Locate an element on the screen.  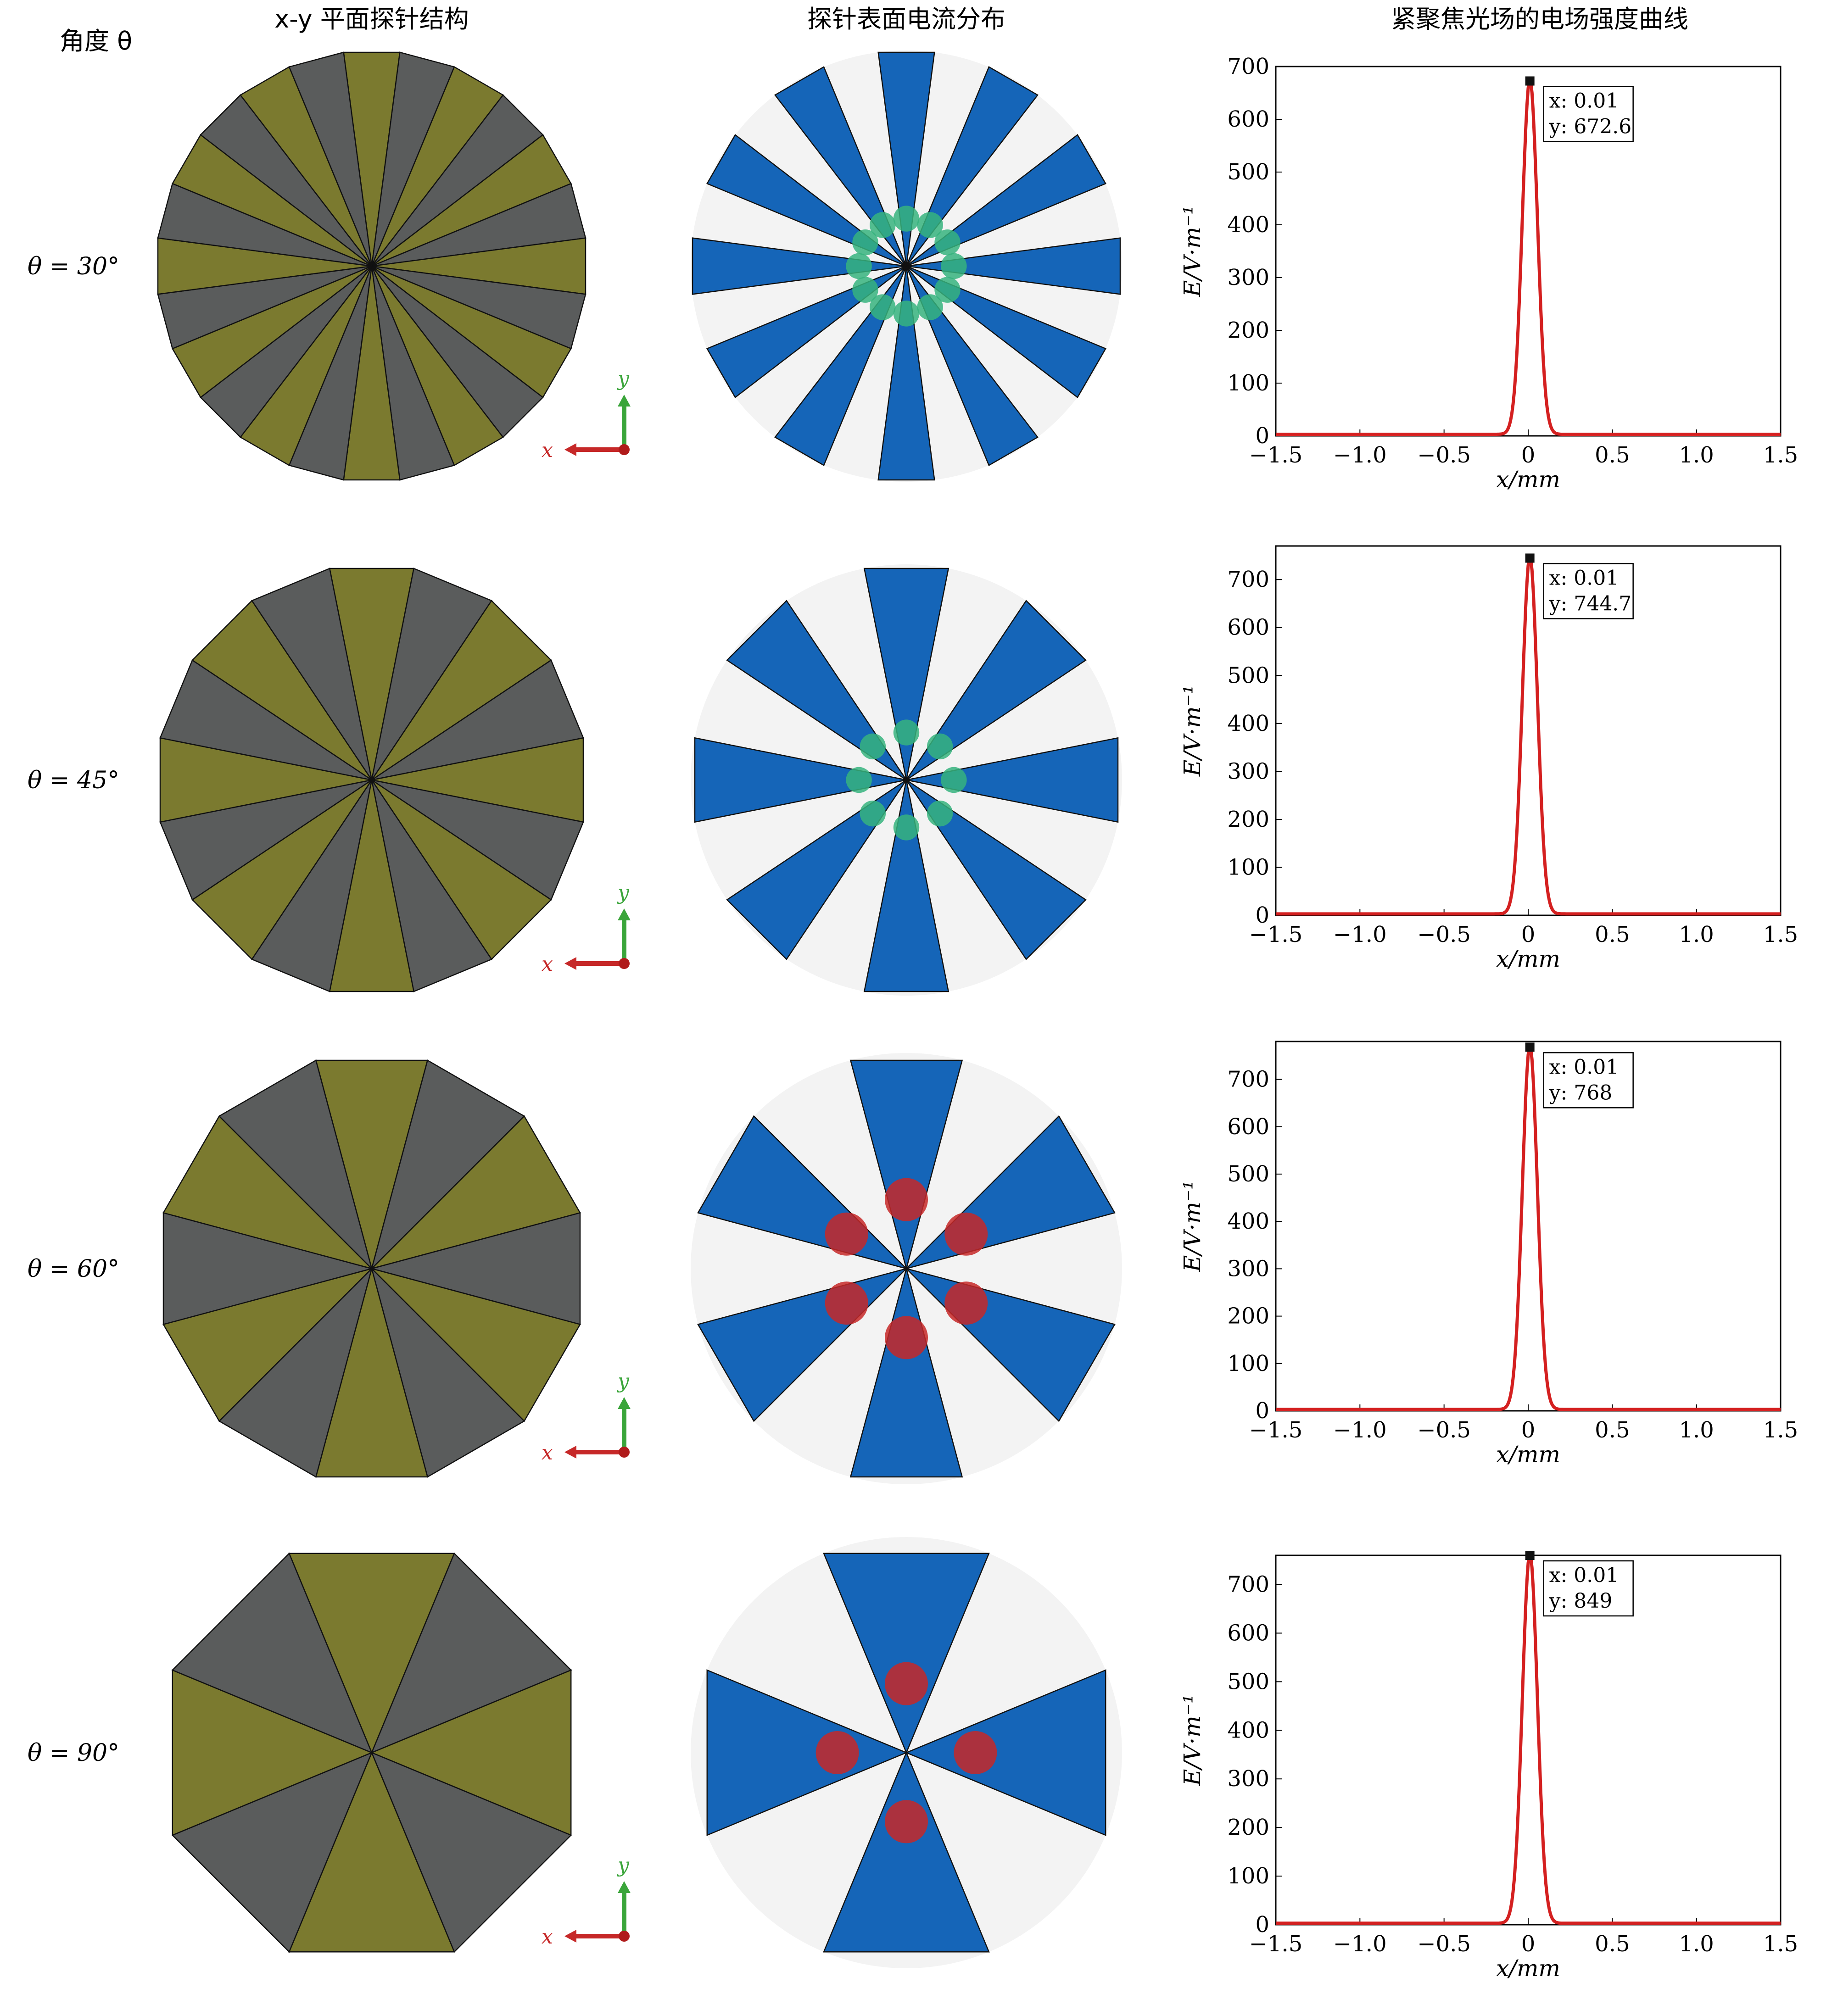
probe-structure is located at coordinates (371, 780).